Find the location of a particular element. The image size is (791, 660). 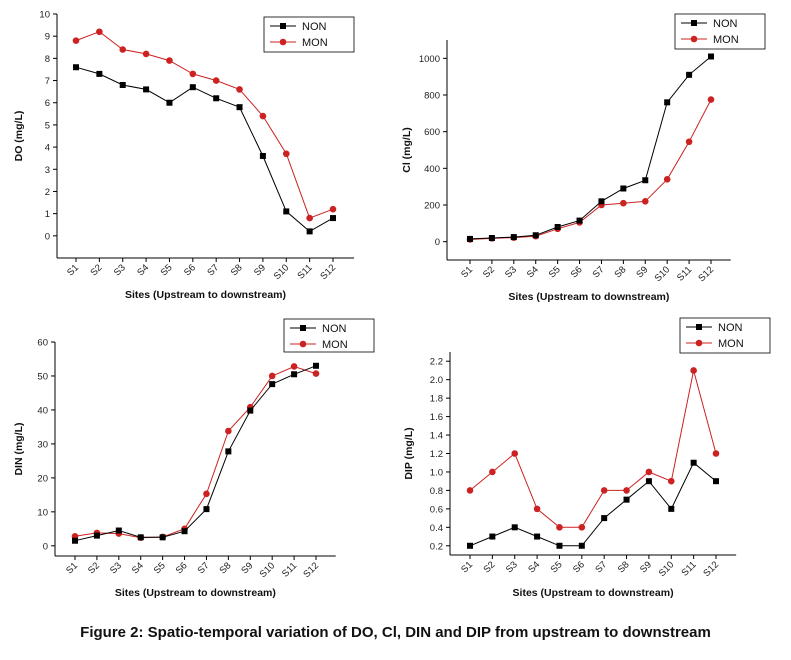

y-tick-label: 1.8 is located at coordinates (436, 399).